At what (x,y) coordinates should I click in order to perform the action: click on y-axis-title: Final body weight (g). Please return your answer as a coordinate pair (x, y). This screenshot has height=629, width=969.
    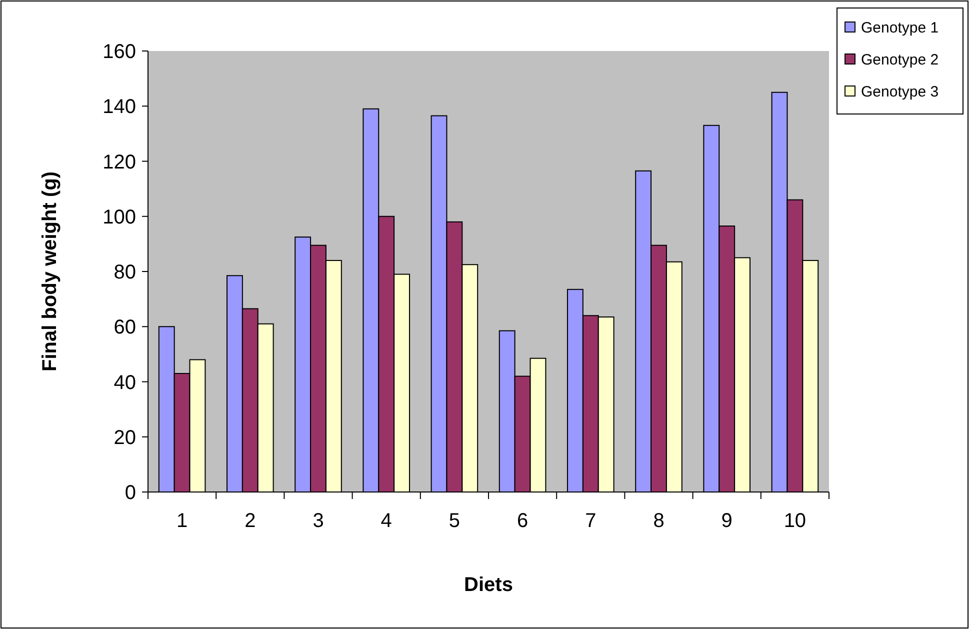
    Looking at the image, I should click on (50, 272).